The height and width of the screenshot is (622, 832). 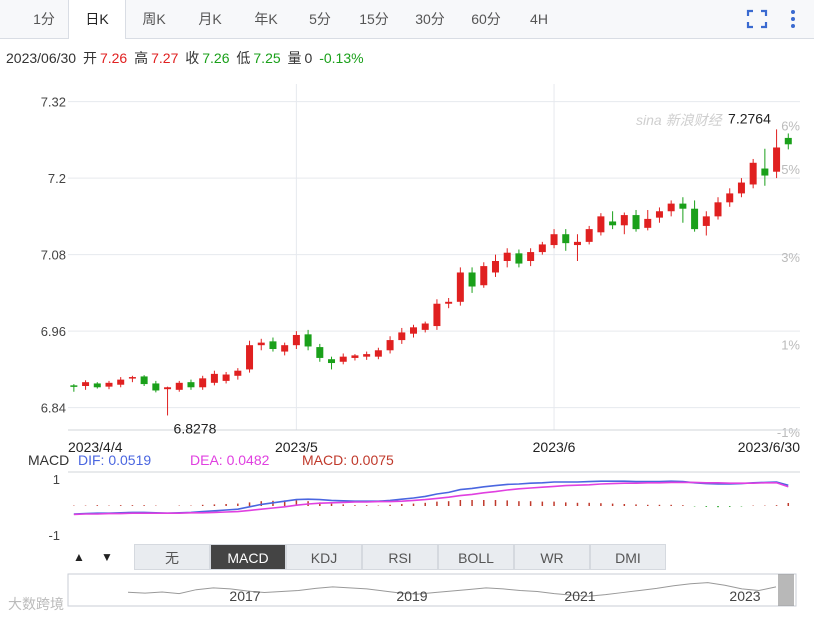 What do you see at coordinates (430, 19) in the screenshot?
I see `tab-30min: 30分` at bounding box center [430, 19].